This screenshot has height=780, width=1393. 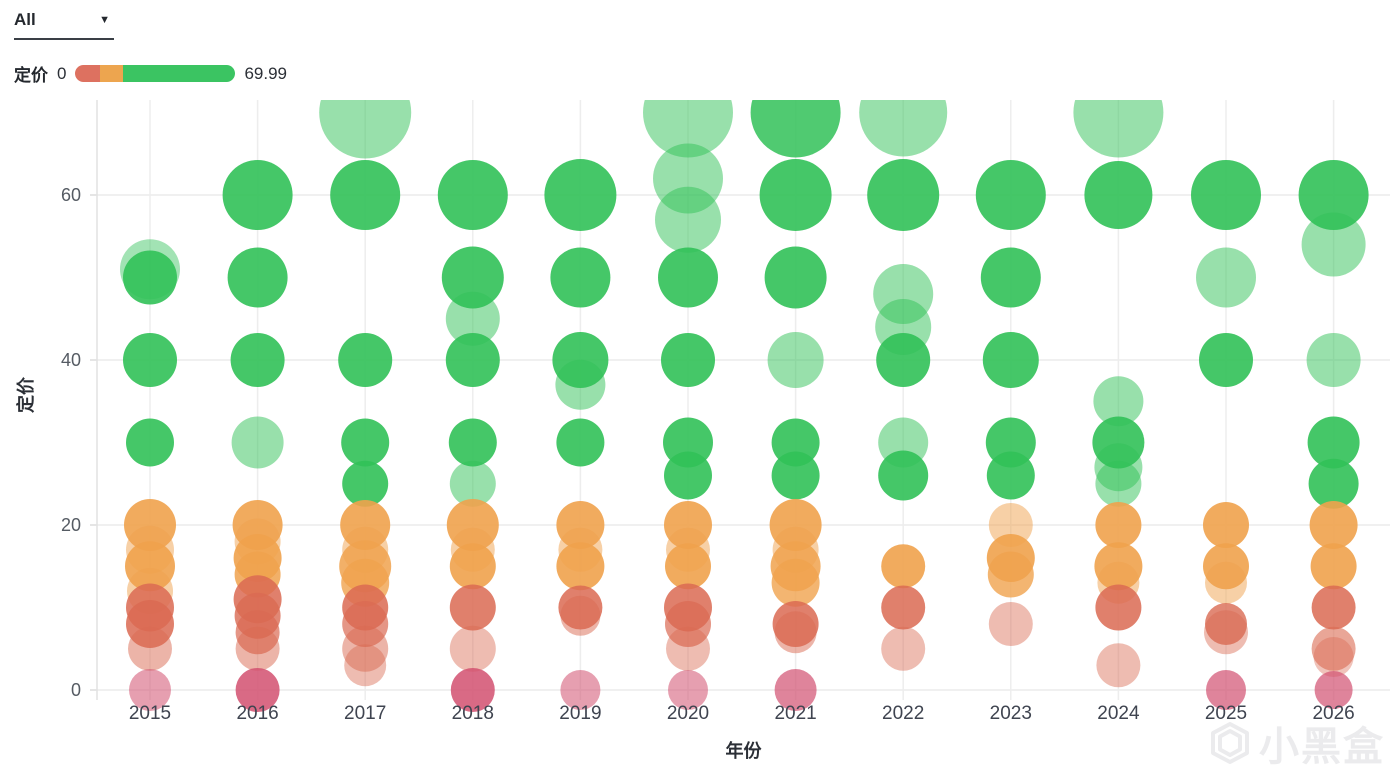 I want to click on color-legend: 定价 0 69.99, so click(x=150, y=73).